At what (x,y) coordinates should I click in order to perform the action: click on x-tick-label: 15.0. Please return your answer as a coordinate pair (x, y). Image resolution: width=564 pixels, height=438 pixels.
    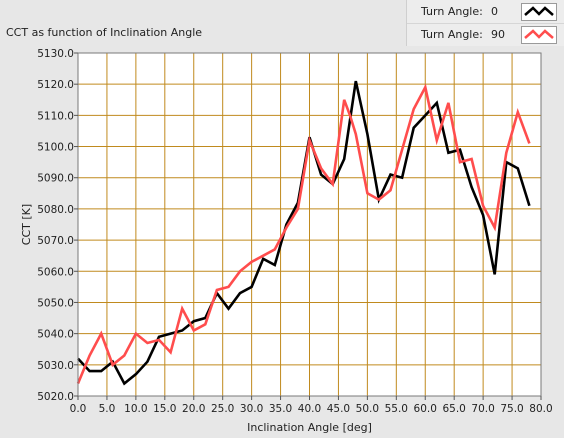
    Looking at the image, I should click on (164, 409).